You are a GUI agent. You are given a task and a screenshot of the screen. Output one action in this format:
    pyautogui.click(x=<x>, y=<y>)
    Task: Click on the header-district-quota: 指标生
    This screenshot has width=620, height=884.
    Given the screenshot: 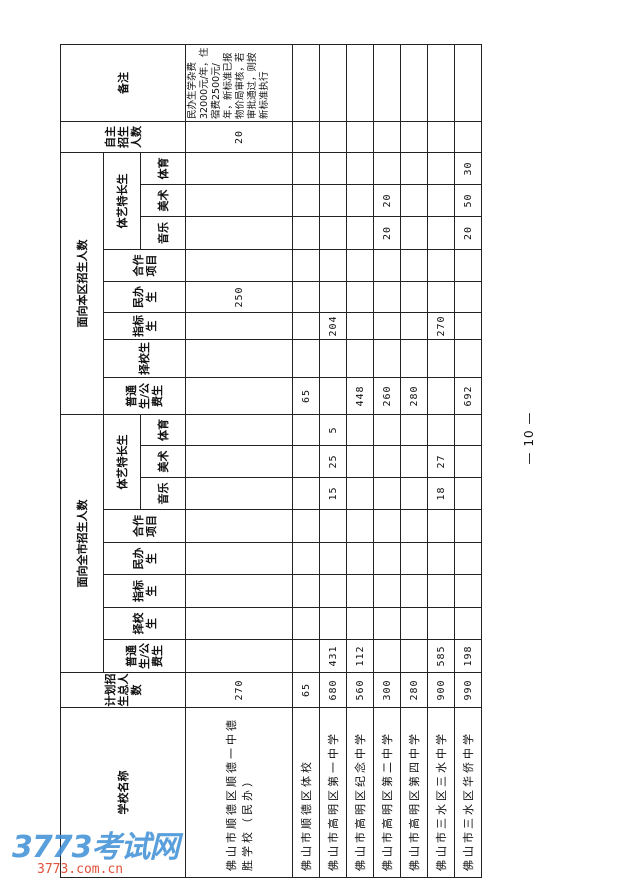 What is the action you would take?
    pyautogui.click(x=144, y=326)
    